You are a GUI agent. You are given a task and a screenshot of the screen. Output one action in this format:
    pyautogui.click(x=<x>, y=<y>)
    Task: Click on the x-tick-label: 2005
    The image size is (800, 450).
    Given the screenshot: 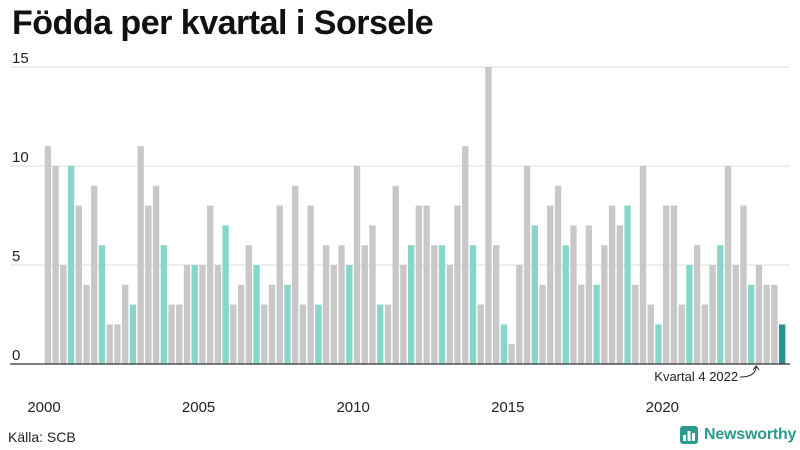 What is the action you would take?
    pyautogui.click(x=198, y=407)
    